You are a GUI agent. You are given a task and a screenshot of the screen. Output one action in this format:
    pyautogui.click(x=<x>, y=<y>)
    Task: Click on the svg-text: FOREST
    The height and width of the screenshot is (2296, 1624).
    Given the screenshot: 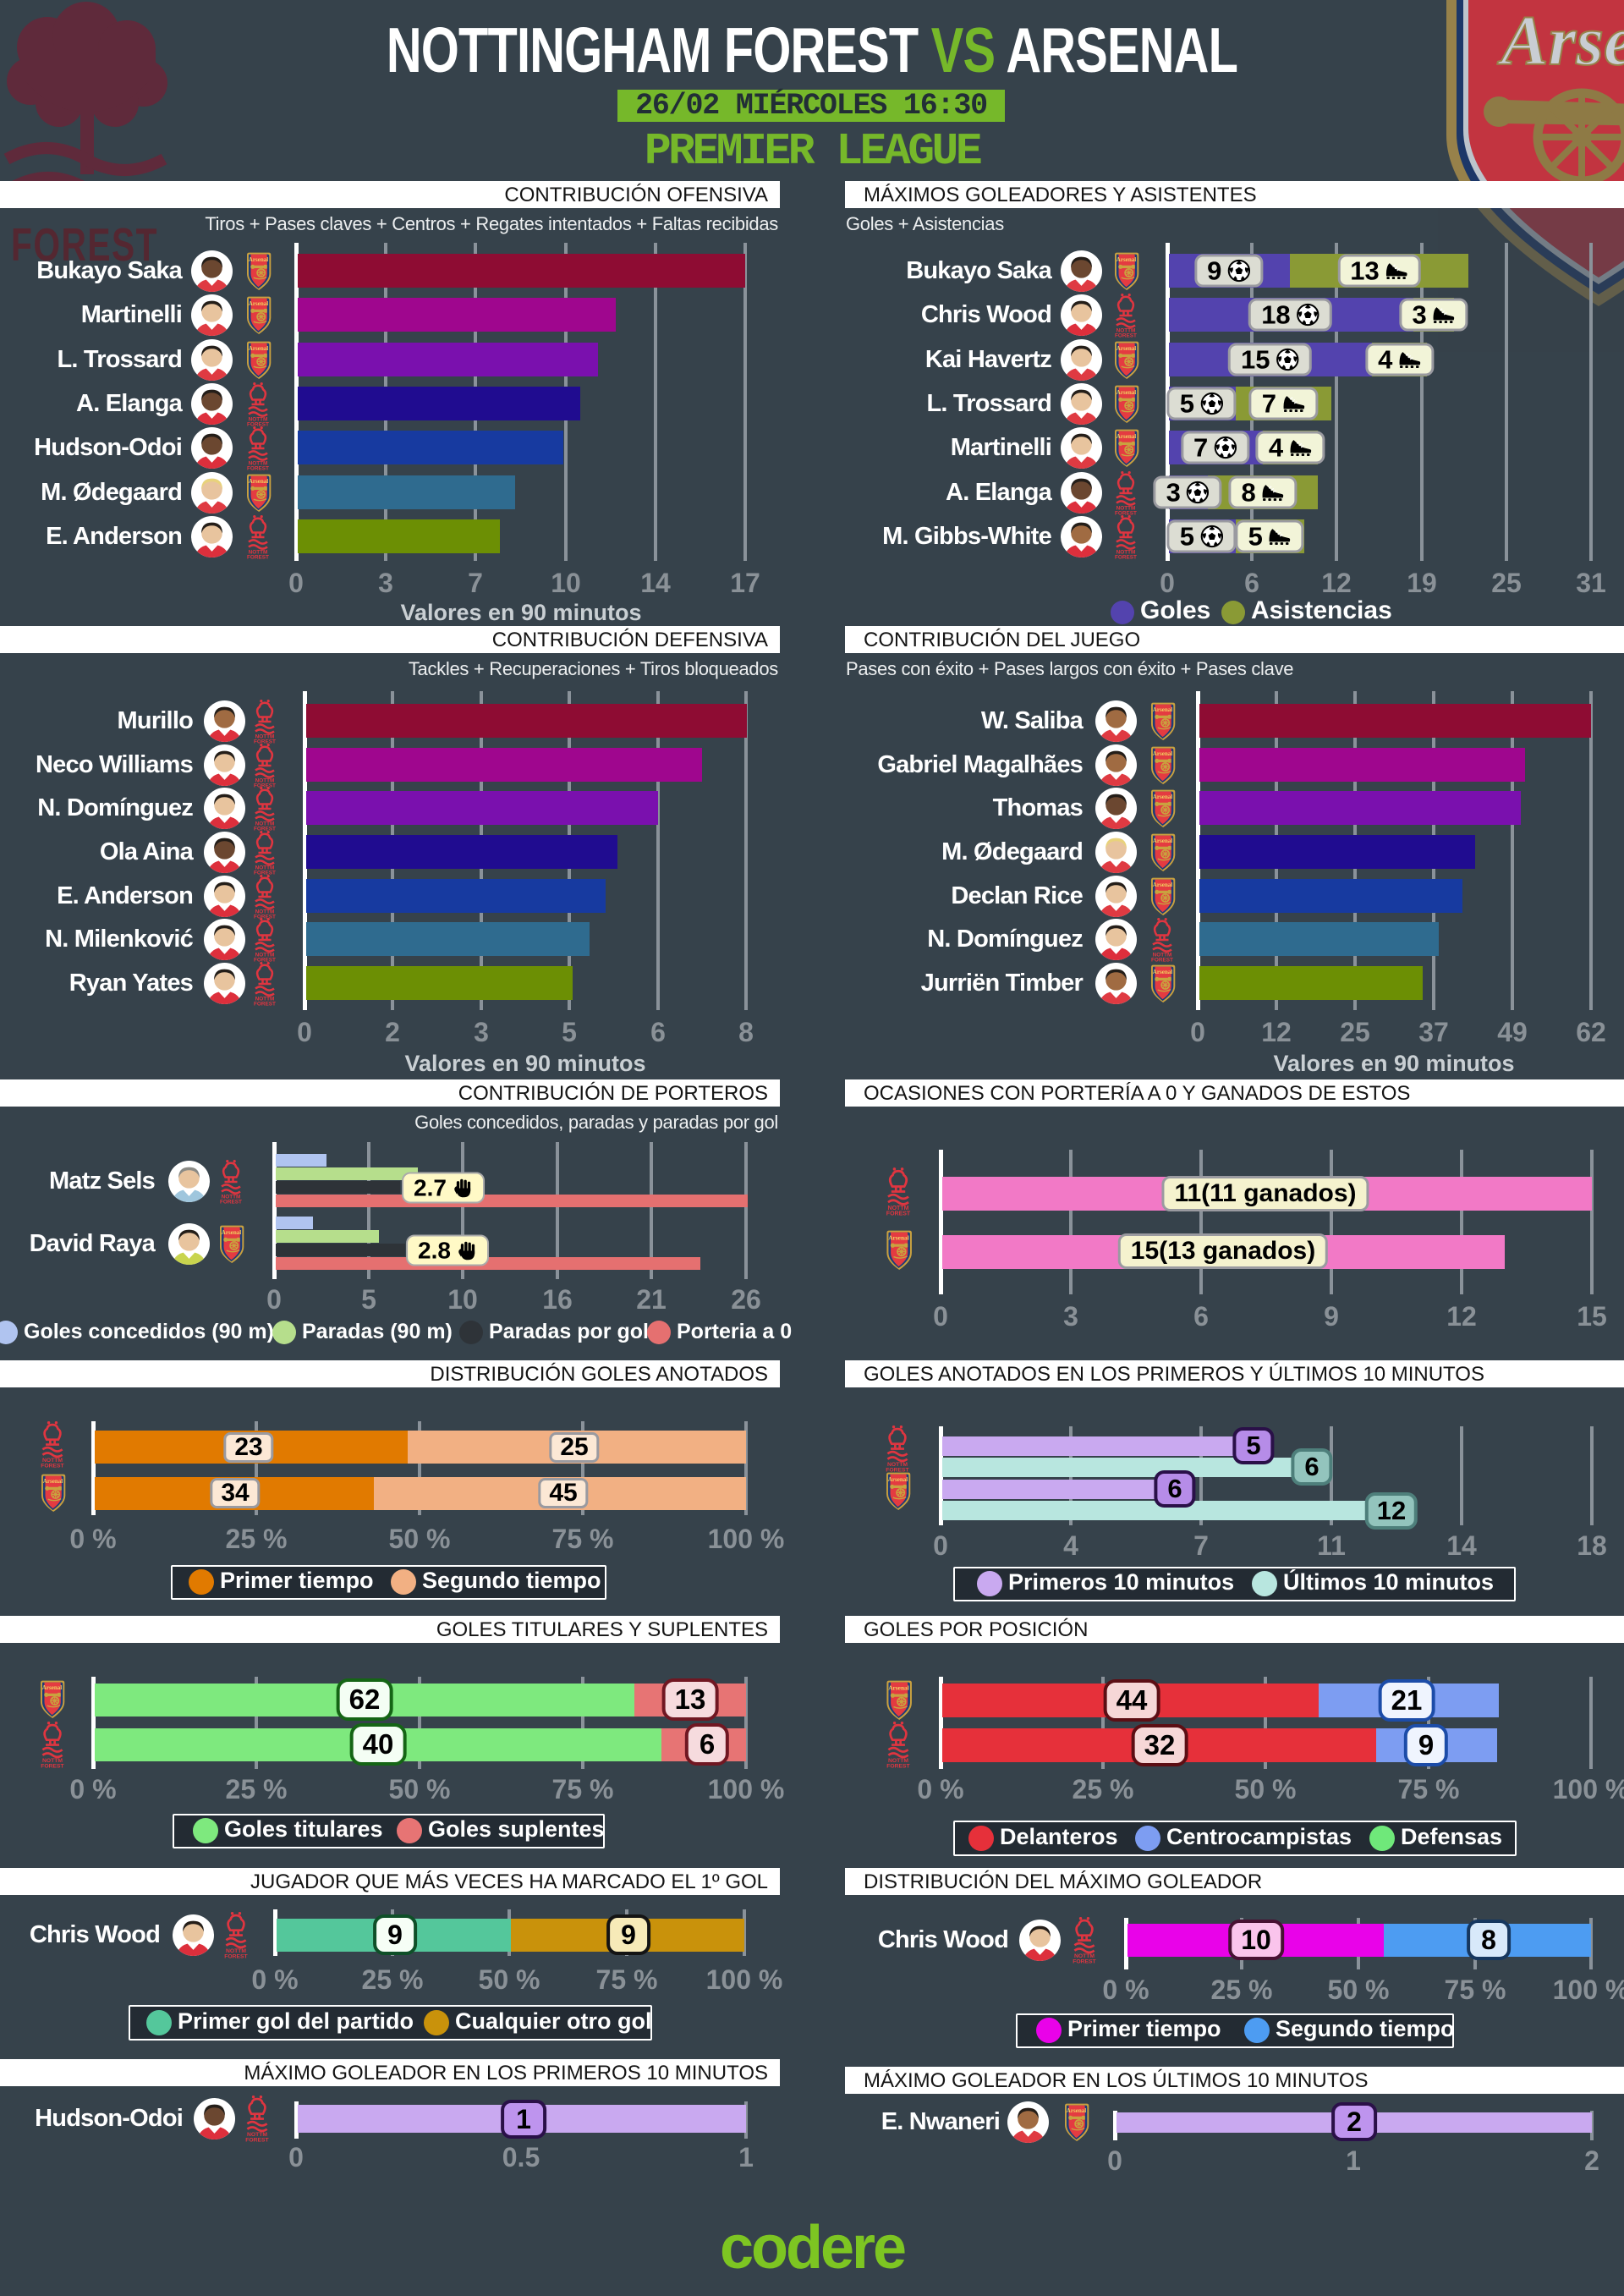 What is the action you would take?
    pyautogui.click(x=85, y=245)
    